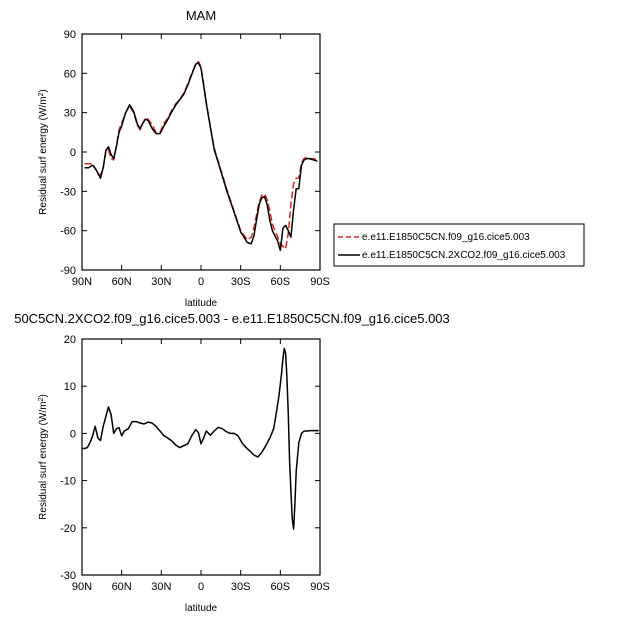  What do you see at coordinates (73, 434) in the screenshot?
I see `chart-bottom-y-tick-label: 0` at bounding box center [73, 434].